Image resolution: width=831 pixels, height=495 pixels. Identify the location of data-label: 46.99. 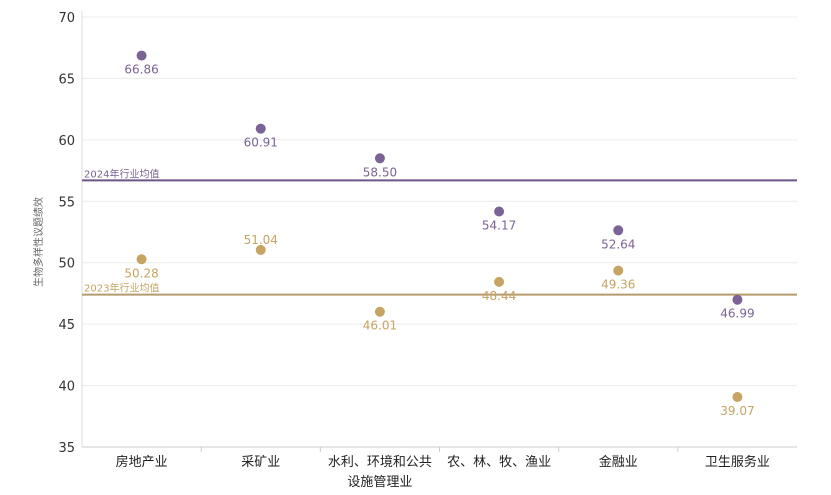
(737, 314).